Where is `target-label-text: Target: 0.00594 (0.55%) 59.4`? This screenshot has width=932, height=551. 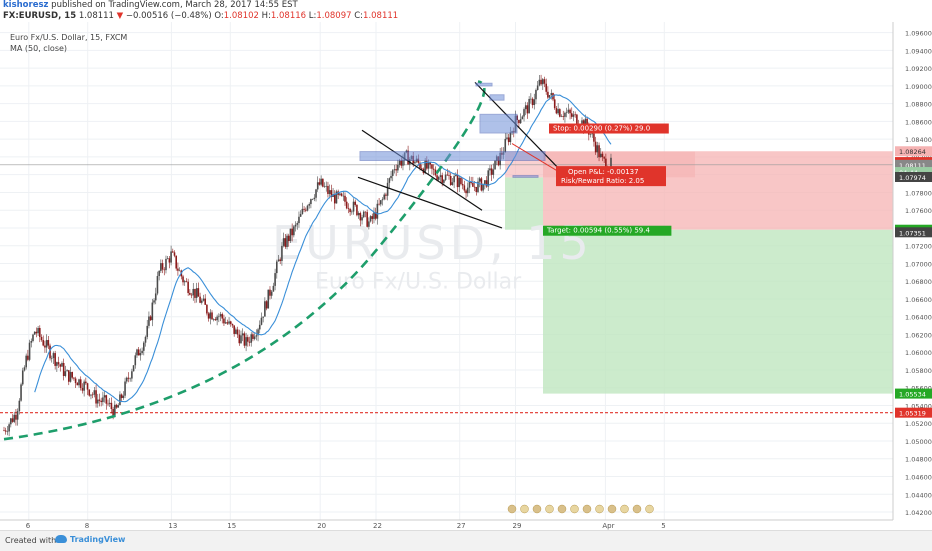 target-label-text: Target: 0.00594 (0.55%) 59.4 is located at coordinates (598, 231).